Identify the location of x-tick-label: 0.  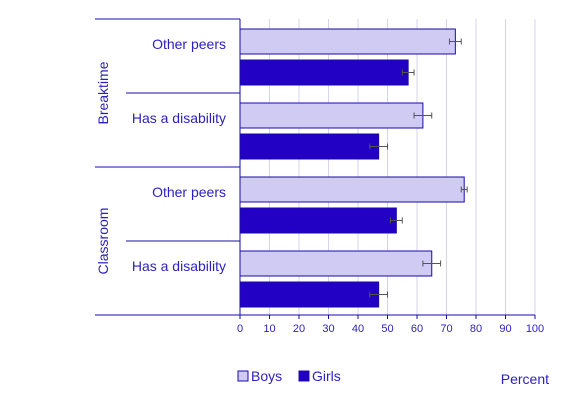
(240, 329).